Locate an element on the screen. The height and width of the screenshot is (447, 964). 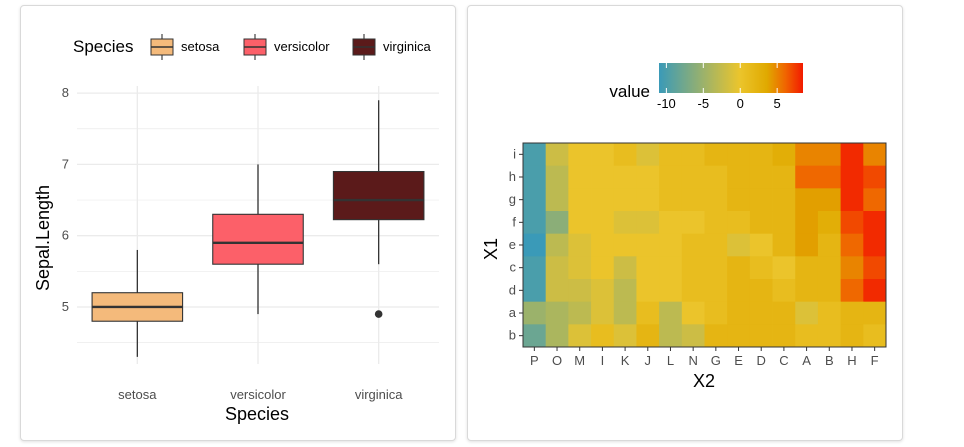
x-tick-label: N is located at coordinates (692, 360).